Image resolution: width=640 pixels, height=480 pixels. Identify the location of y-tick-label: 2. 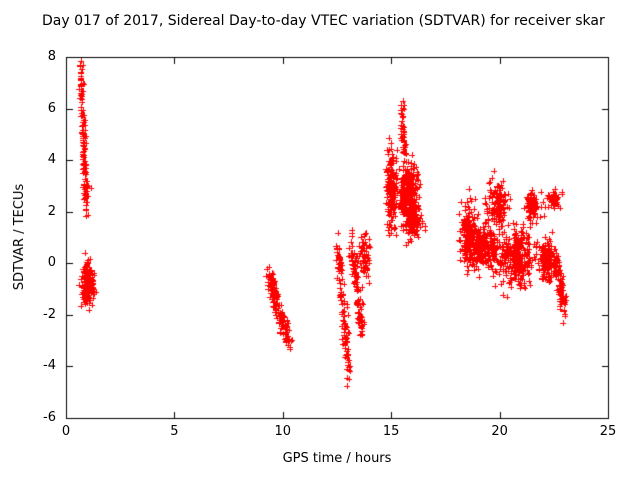
(51, 211).